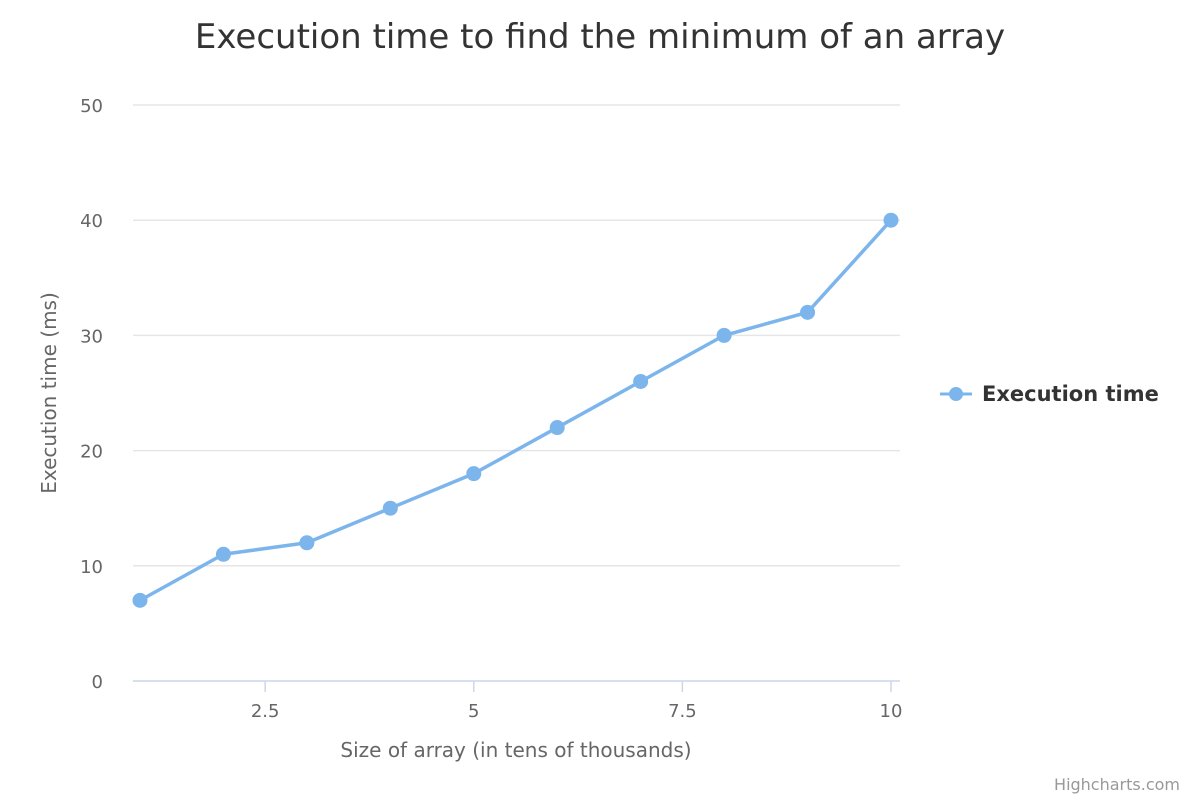  Describe the element at coordinates (518, 701) in the screenshot. I see `x-axis: 2.5 5 7.5 10` at that location.